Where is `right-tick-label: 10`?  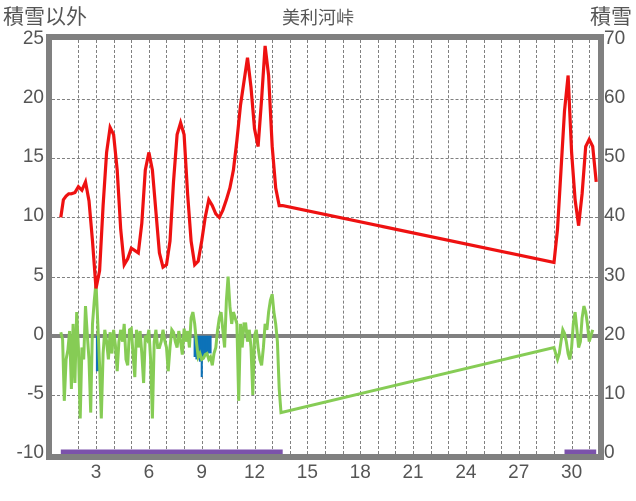 right-tick-label: 10 is located at coordinates (615, 393).